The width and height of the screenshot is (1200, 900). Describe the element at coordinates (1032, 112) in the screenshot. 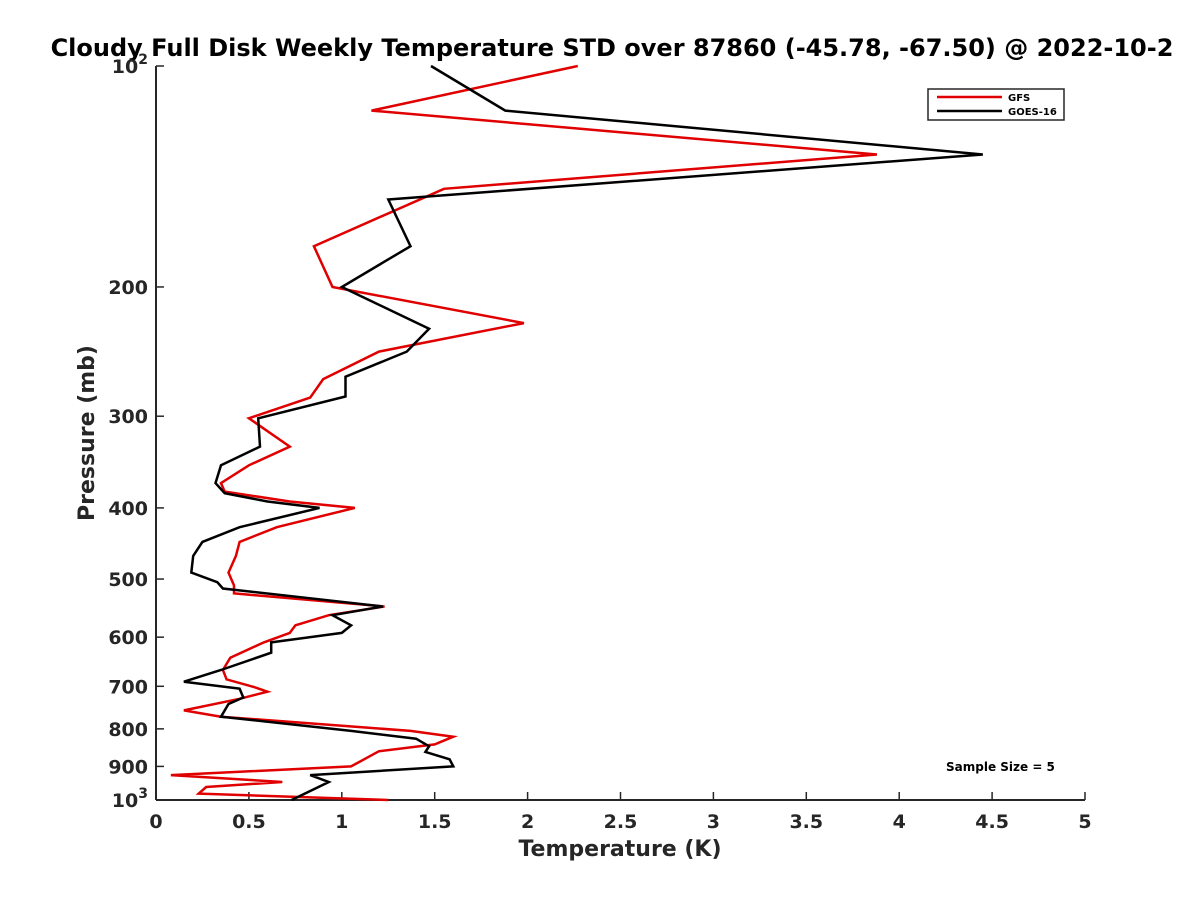

I see `legend-label-goes16: GOES-16` at that location.